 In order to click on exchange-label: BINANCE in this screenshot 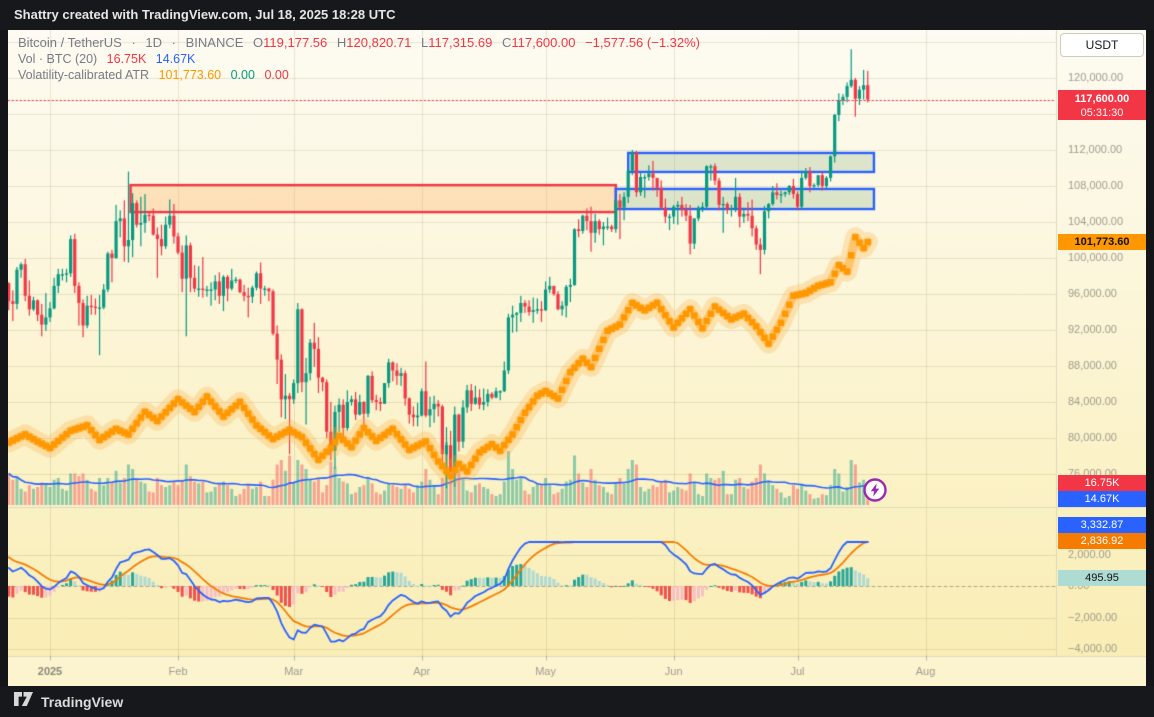, I will do `click(214, 42)`.